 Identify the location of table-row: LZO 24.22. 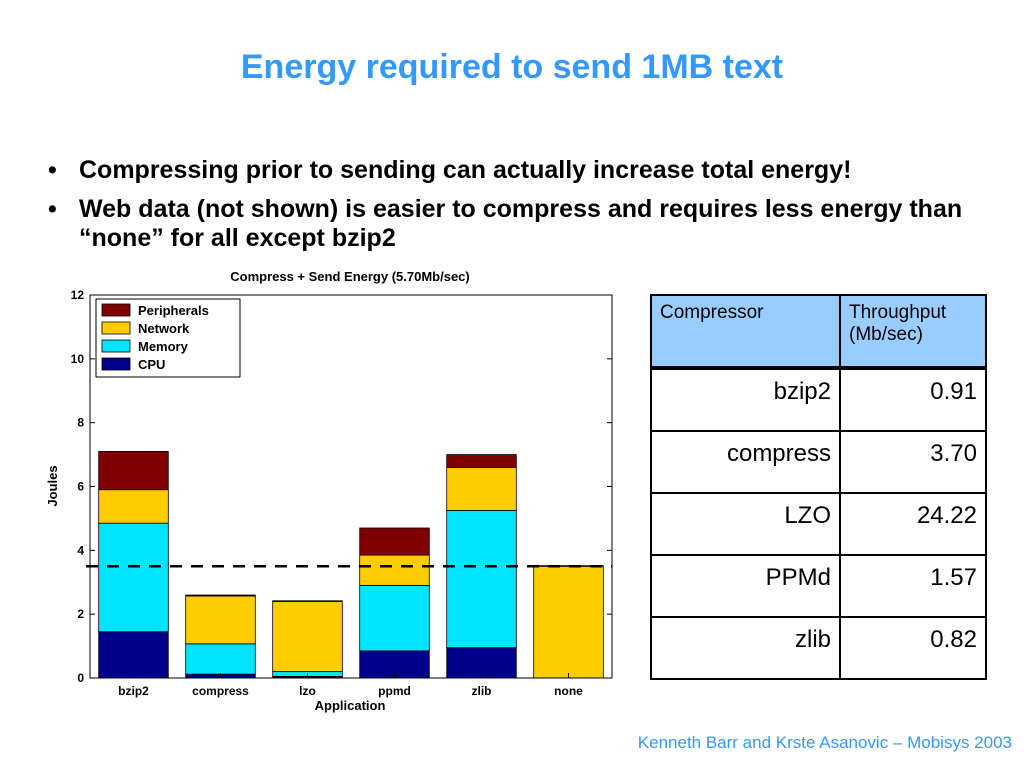
(818, 524).